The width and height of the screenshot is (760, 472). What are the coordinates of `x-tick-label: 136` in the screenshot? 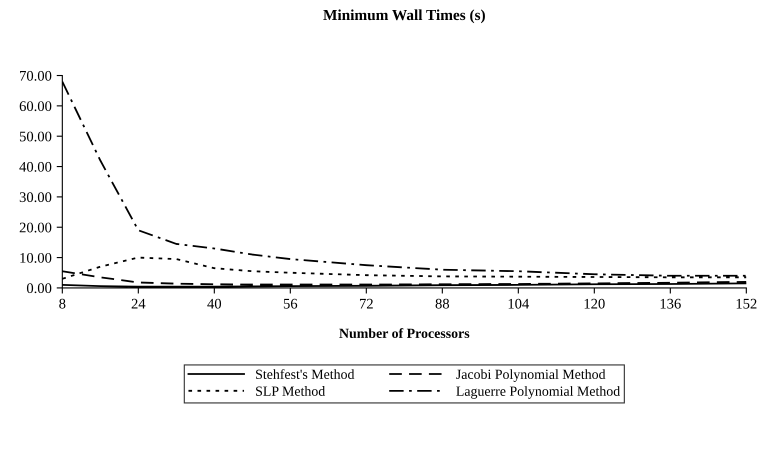 It's located at (670, 303).